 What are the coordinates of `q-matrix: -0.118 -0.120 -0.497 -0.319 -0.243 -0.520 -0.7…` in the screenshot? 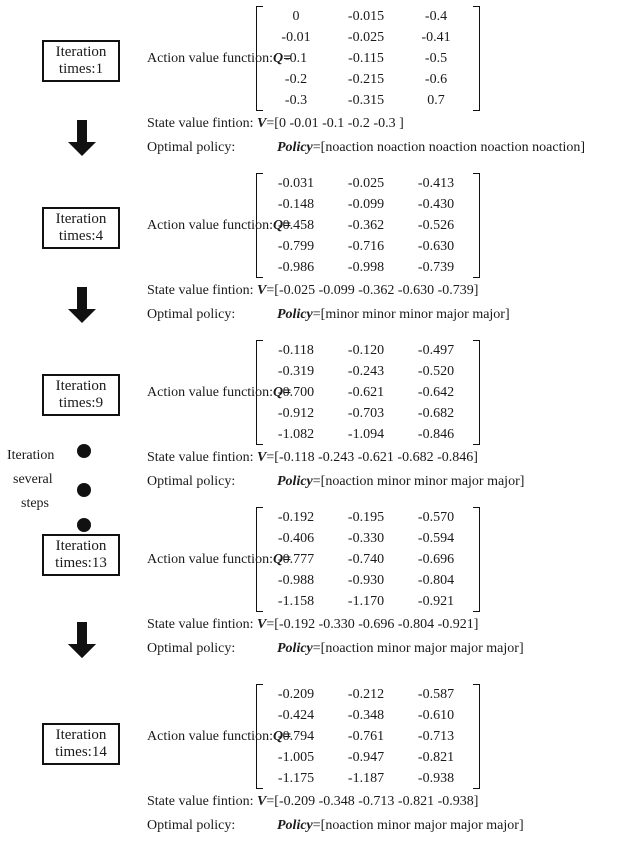 It's located at (368, 392).